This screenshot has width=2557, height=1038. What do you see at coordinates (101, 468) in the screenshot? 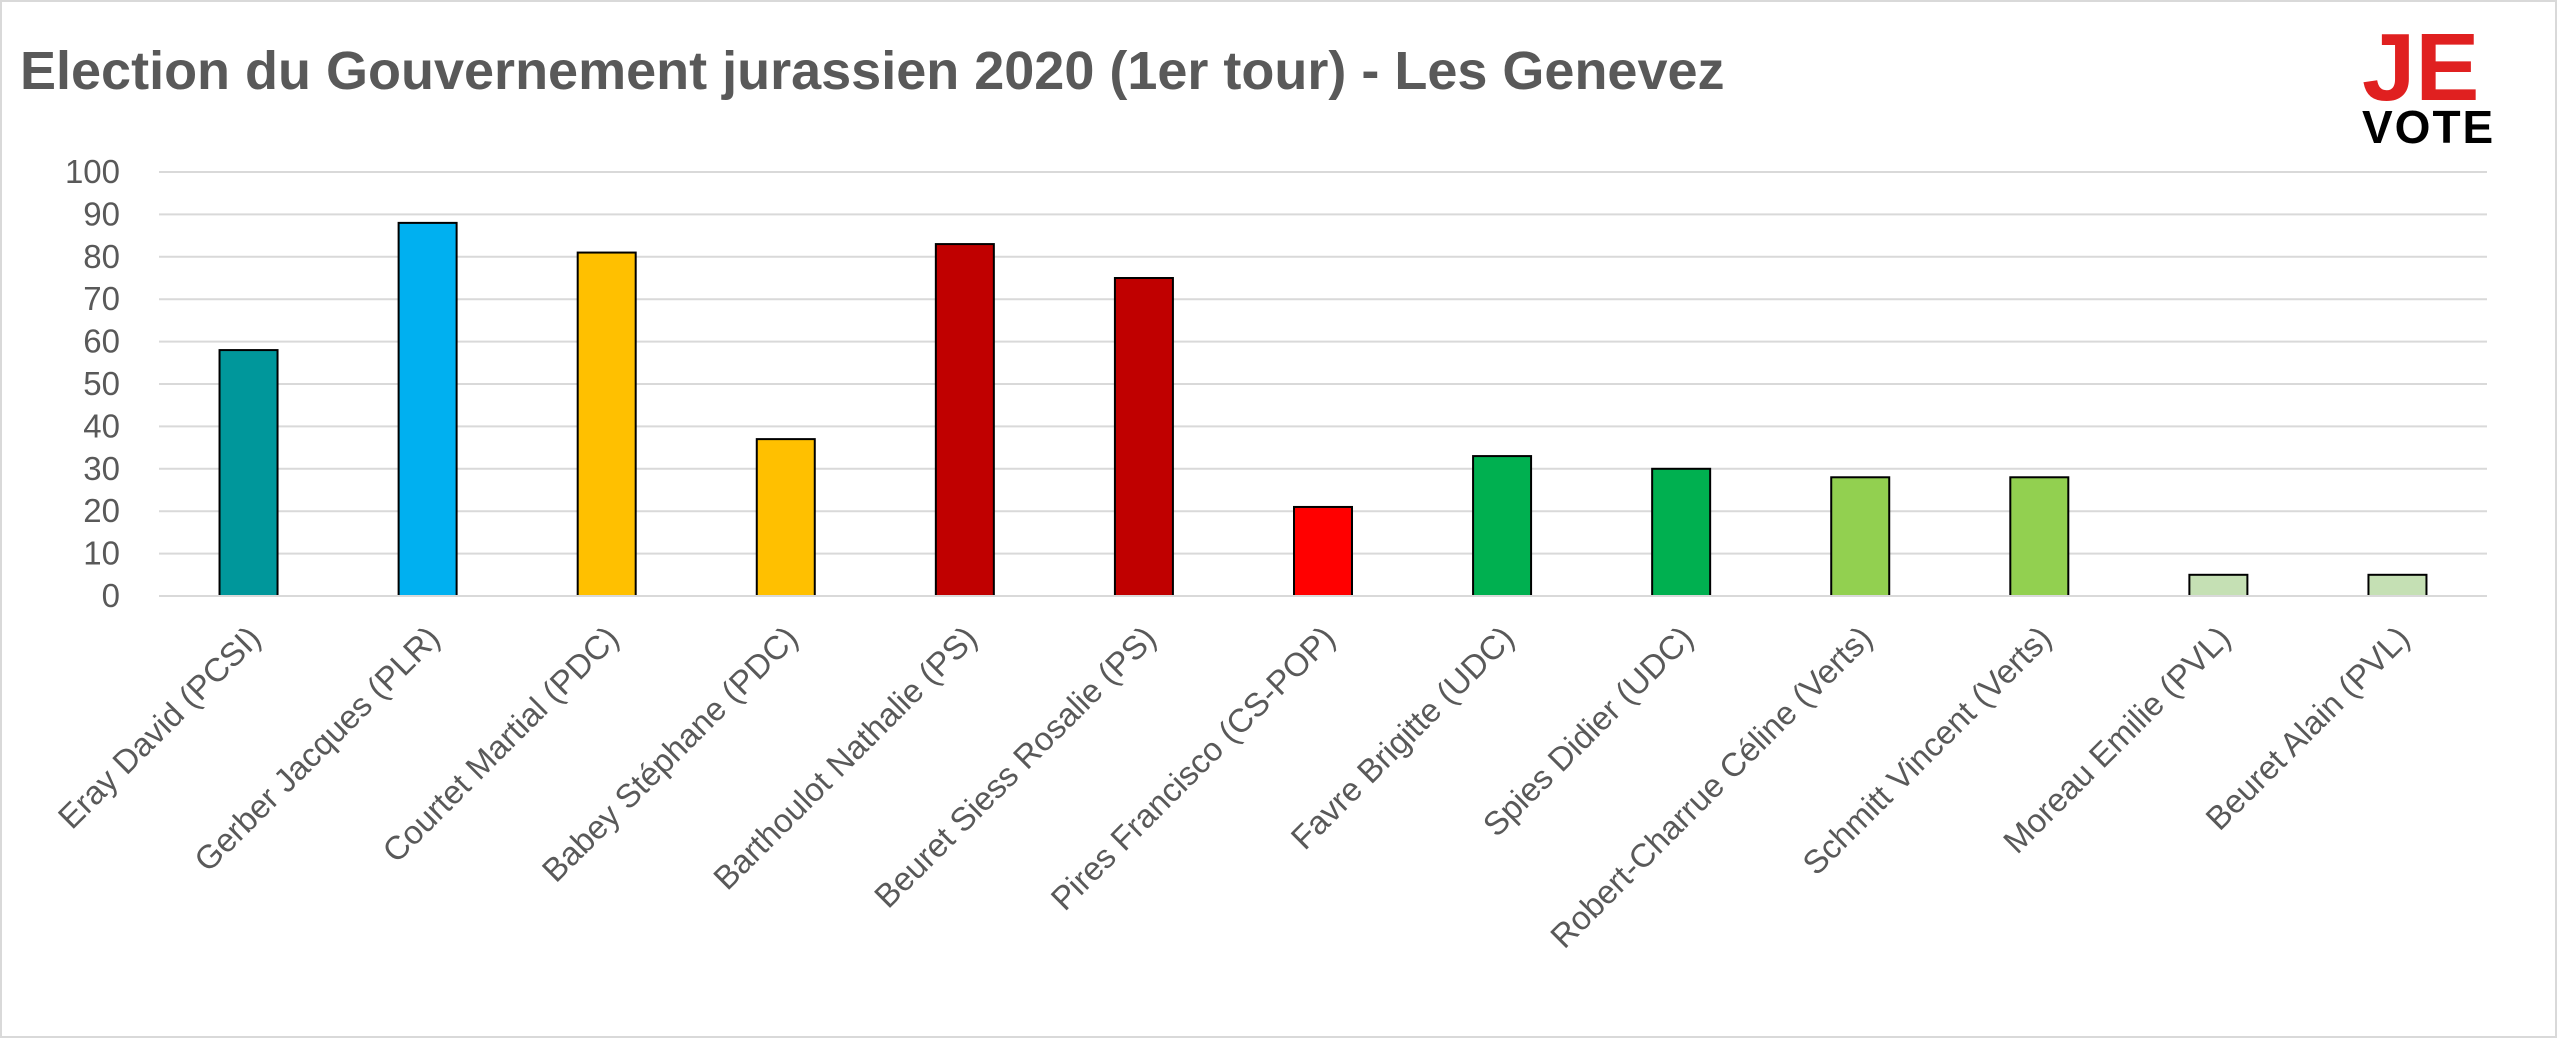
I see `y-tick-label: 30` at bounding box center [101, 468].